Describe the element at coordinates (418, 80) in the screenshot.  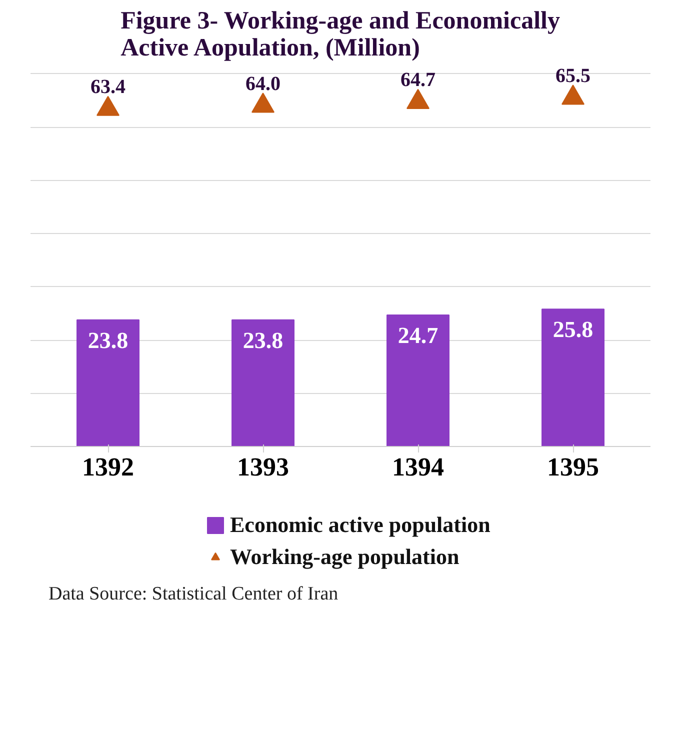
I see `data-label: 64.7` at that location.